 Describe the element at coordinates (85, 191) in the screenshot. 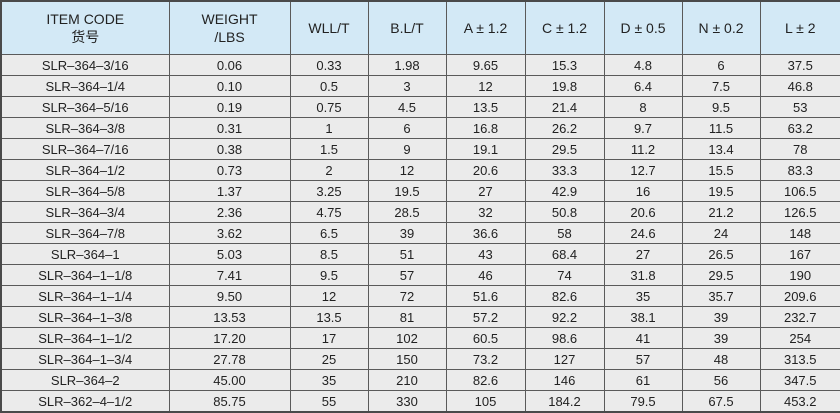

I see `cell-item-code: SLR–364–5/8` at that location.